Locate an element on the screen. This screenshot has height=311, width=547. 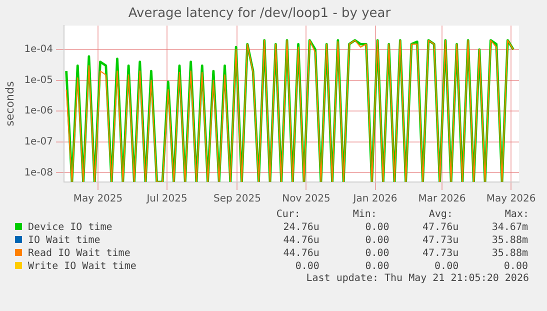
x-tick-label: Nov 2025 is located at coordinates (306, 199).